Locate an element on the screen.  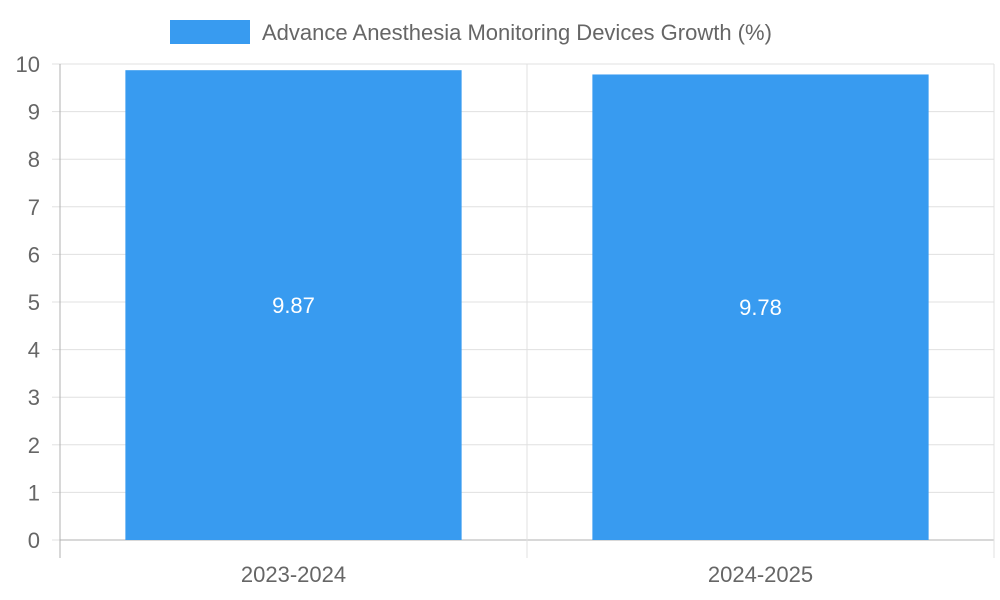
y-tick-label: 6 is located at coordinates (34, 254).